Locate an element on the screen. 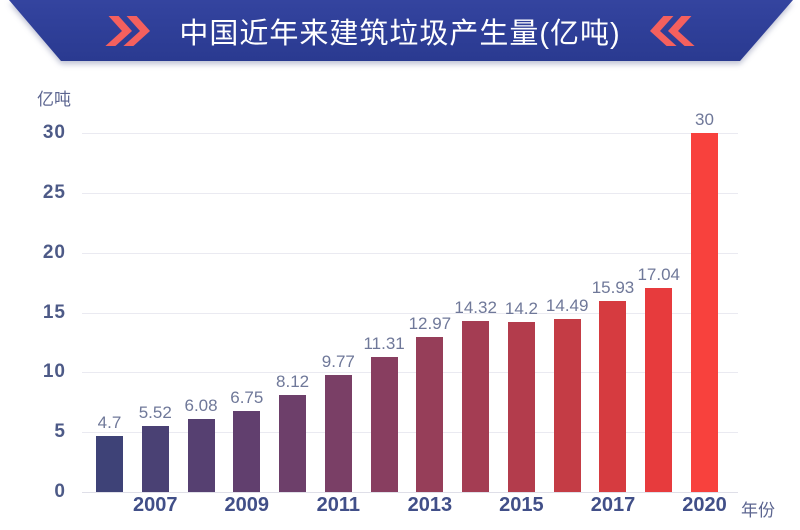 This screenshot has width=800, height=530. bar-value-label: 17.04 is located at coordinates (658, 275).